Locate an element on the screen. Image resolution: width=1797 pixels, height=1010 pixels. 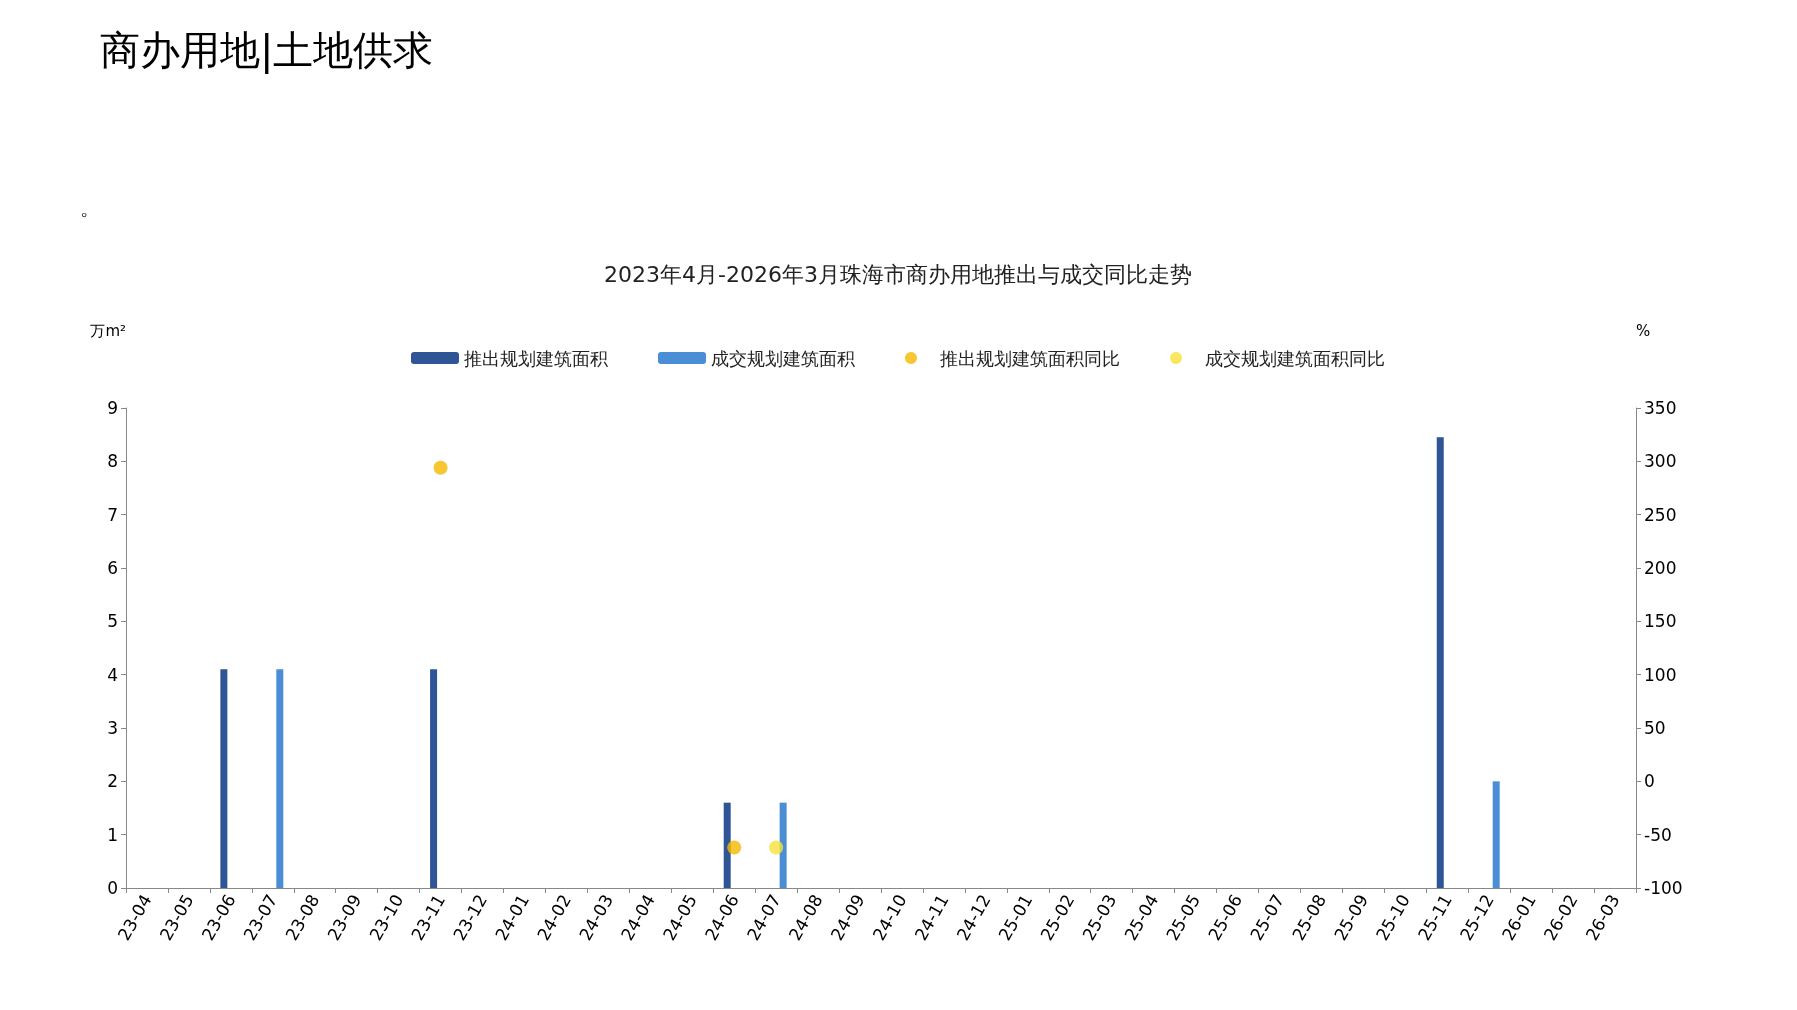
legend-label: 成交规划建筑面积 is located at coordinates (783, 358).